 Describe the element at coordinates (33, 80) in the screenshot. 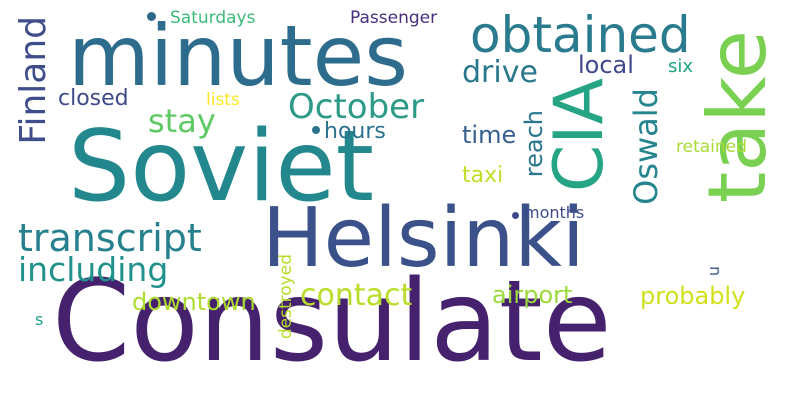

I see `word-finland: Finland` at that location.